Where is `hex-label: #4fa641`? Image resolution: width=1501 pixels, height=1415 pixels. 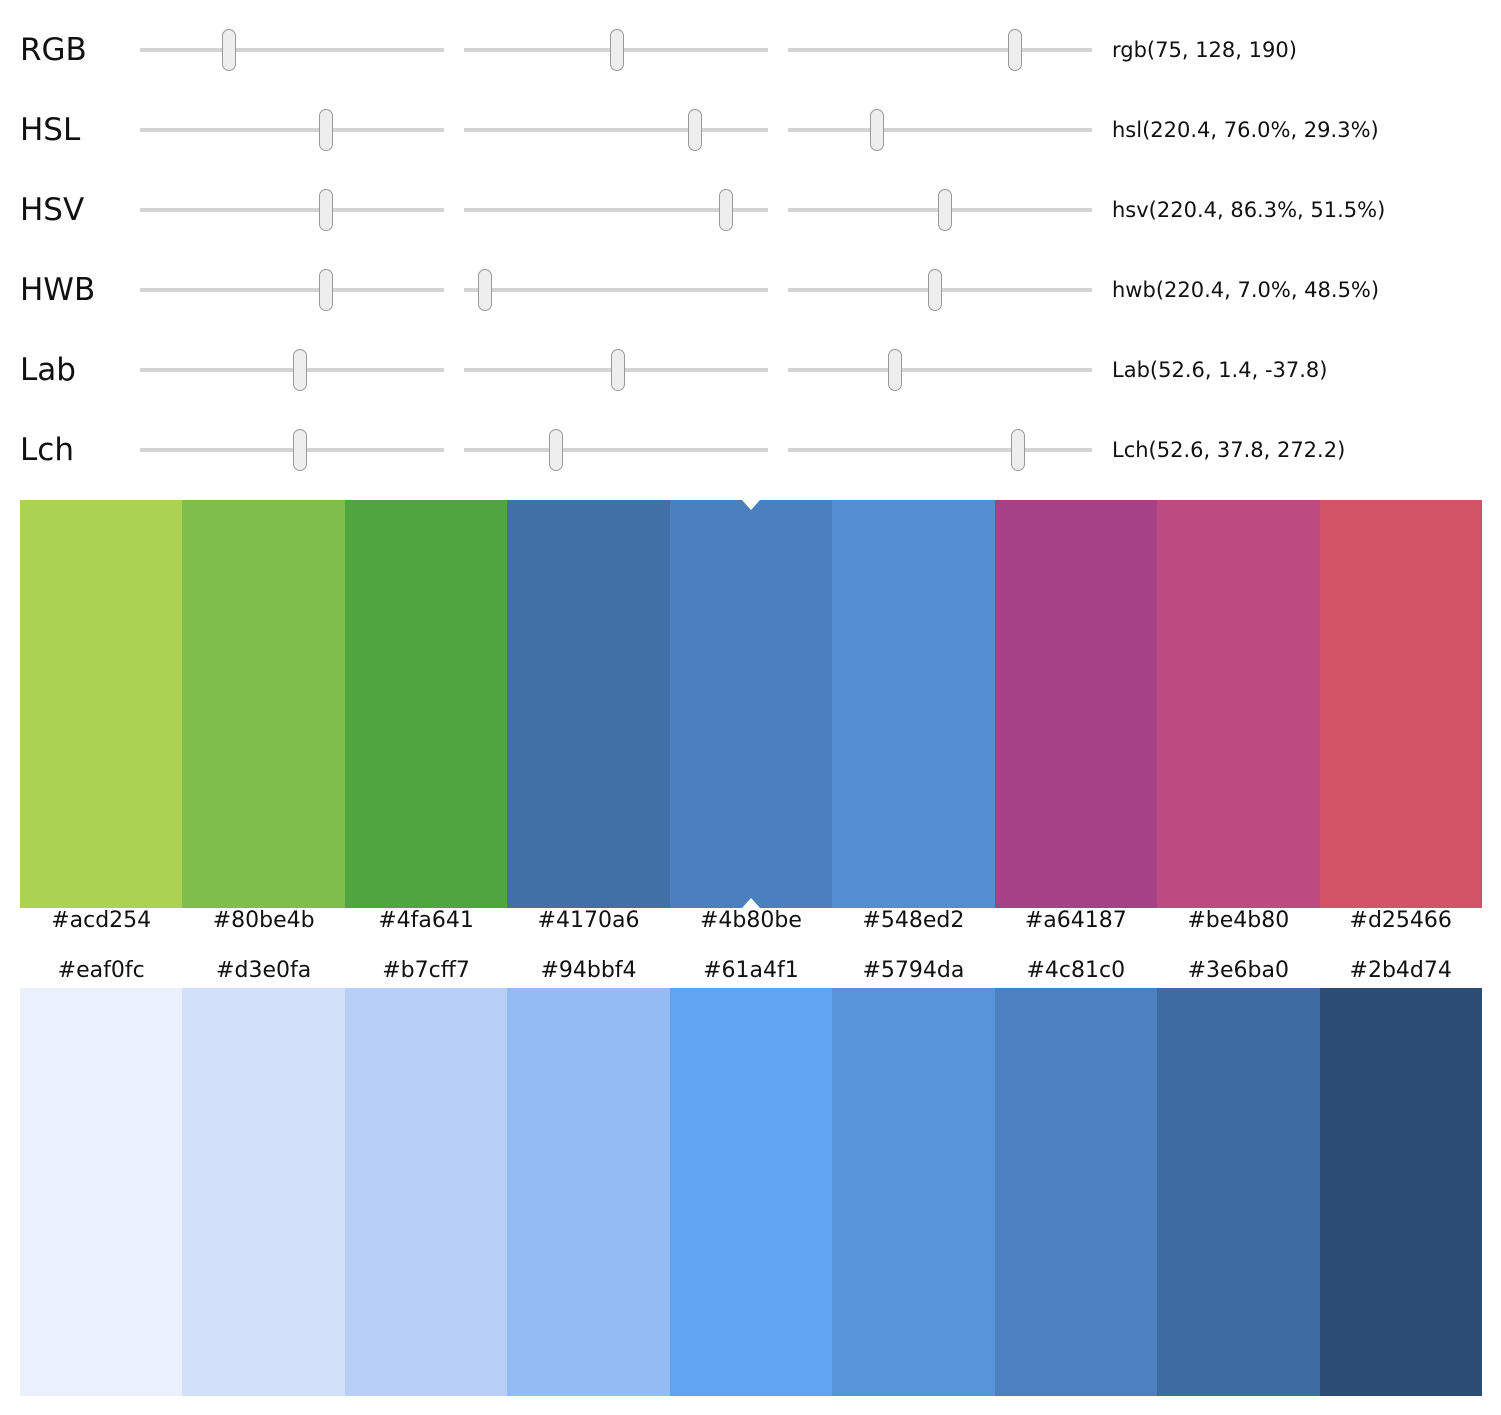
hex-label: #4fa641 is located at coordinates (426, 920).